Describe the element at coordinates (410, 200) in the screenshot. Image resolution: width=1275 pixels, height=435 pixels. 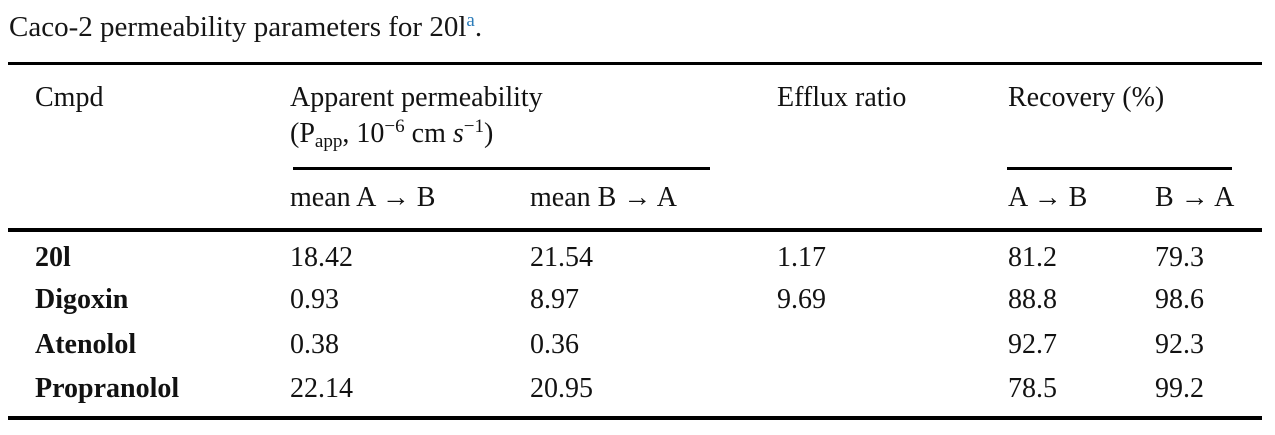
I see `subheader-mean-a-to-b: mean A → B` at that location.